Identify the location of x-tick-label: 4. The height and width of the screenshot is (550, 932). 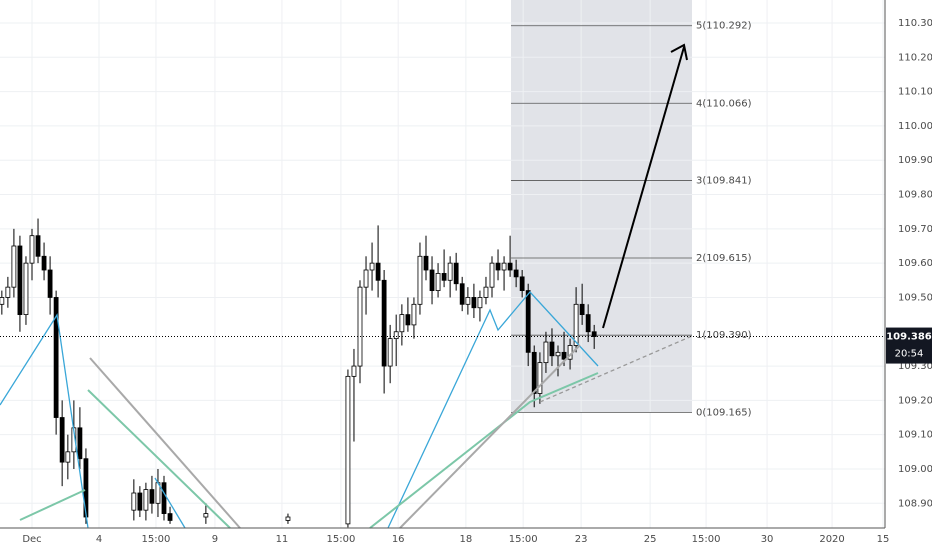
(99, 539).